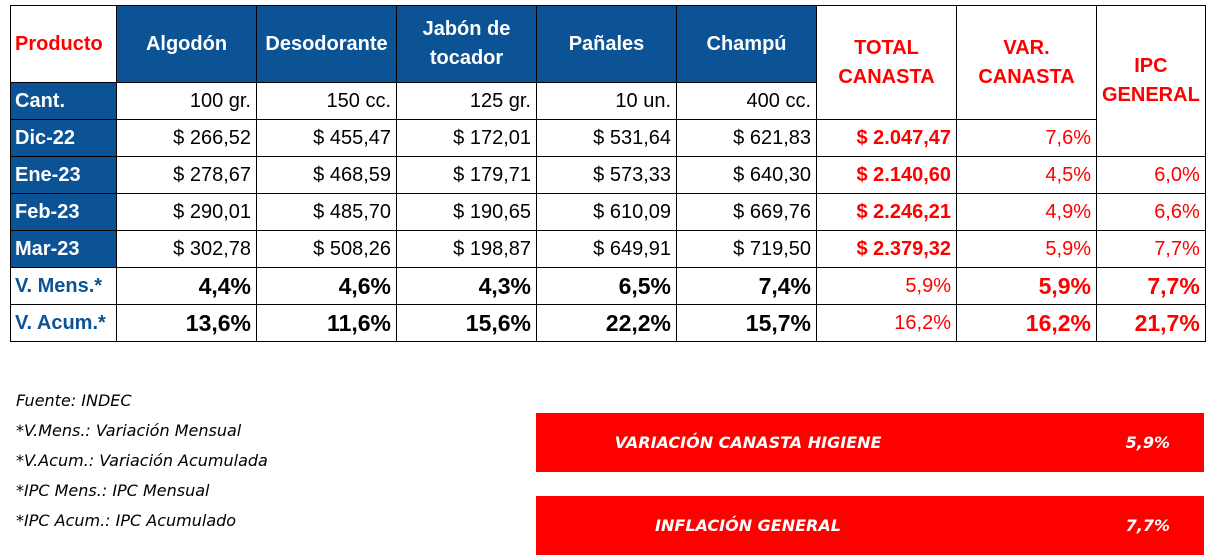 The width and height of the screenshot is (1211, 555). What do you see at coordinates (186, 286) in the screenshot?
I see `vmens-cell: 4,4%` at bounding box center [186, 286].